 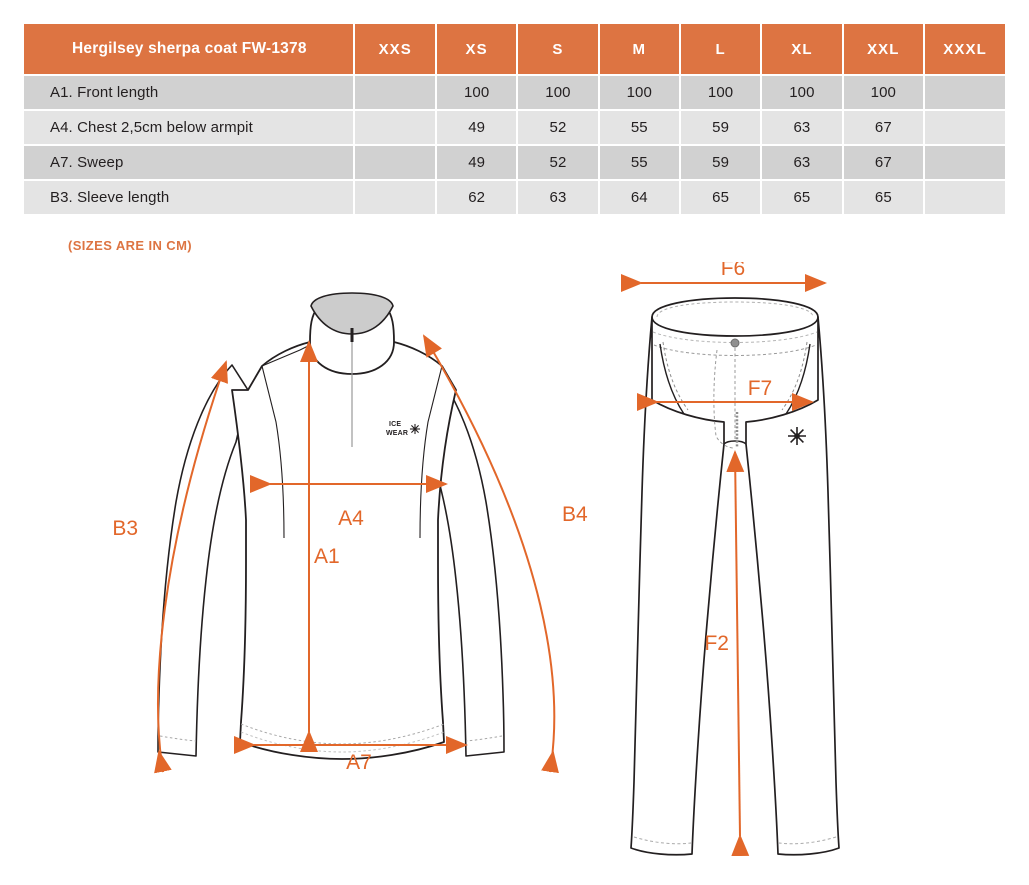 I want to click on table-row: A7. Sweep 49 52 55 59 63 67, so click(x=514, y=162).